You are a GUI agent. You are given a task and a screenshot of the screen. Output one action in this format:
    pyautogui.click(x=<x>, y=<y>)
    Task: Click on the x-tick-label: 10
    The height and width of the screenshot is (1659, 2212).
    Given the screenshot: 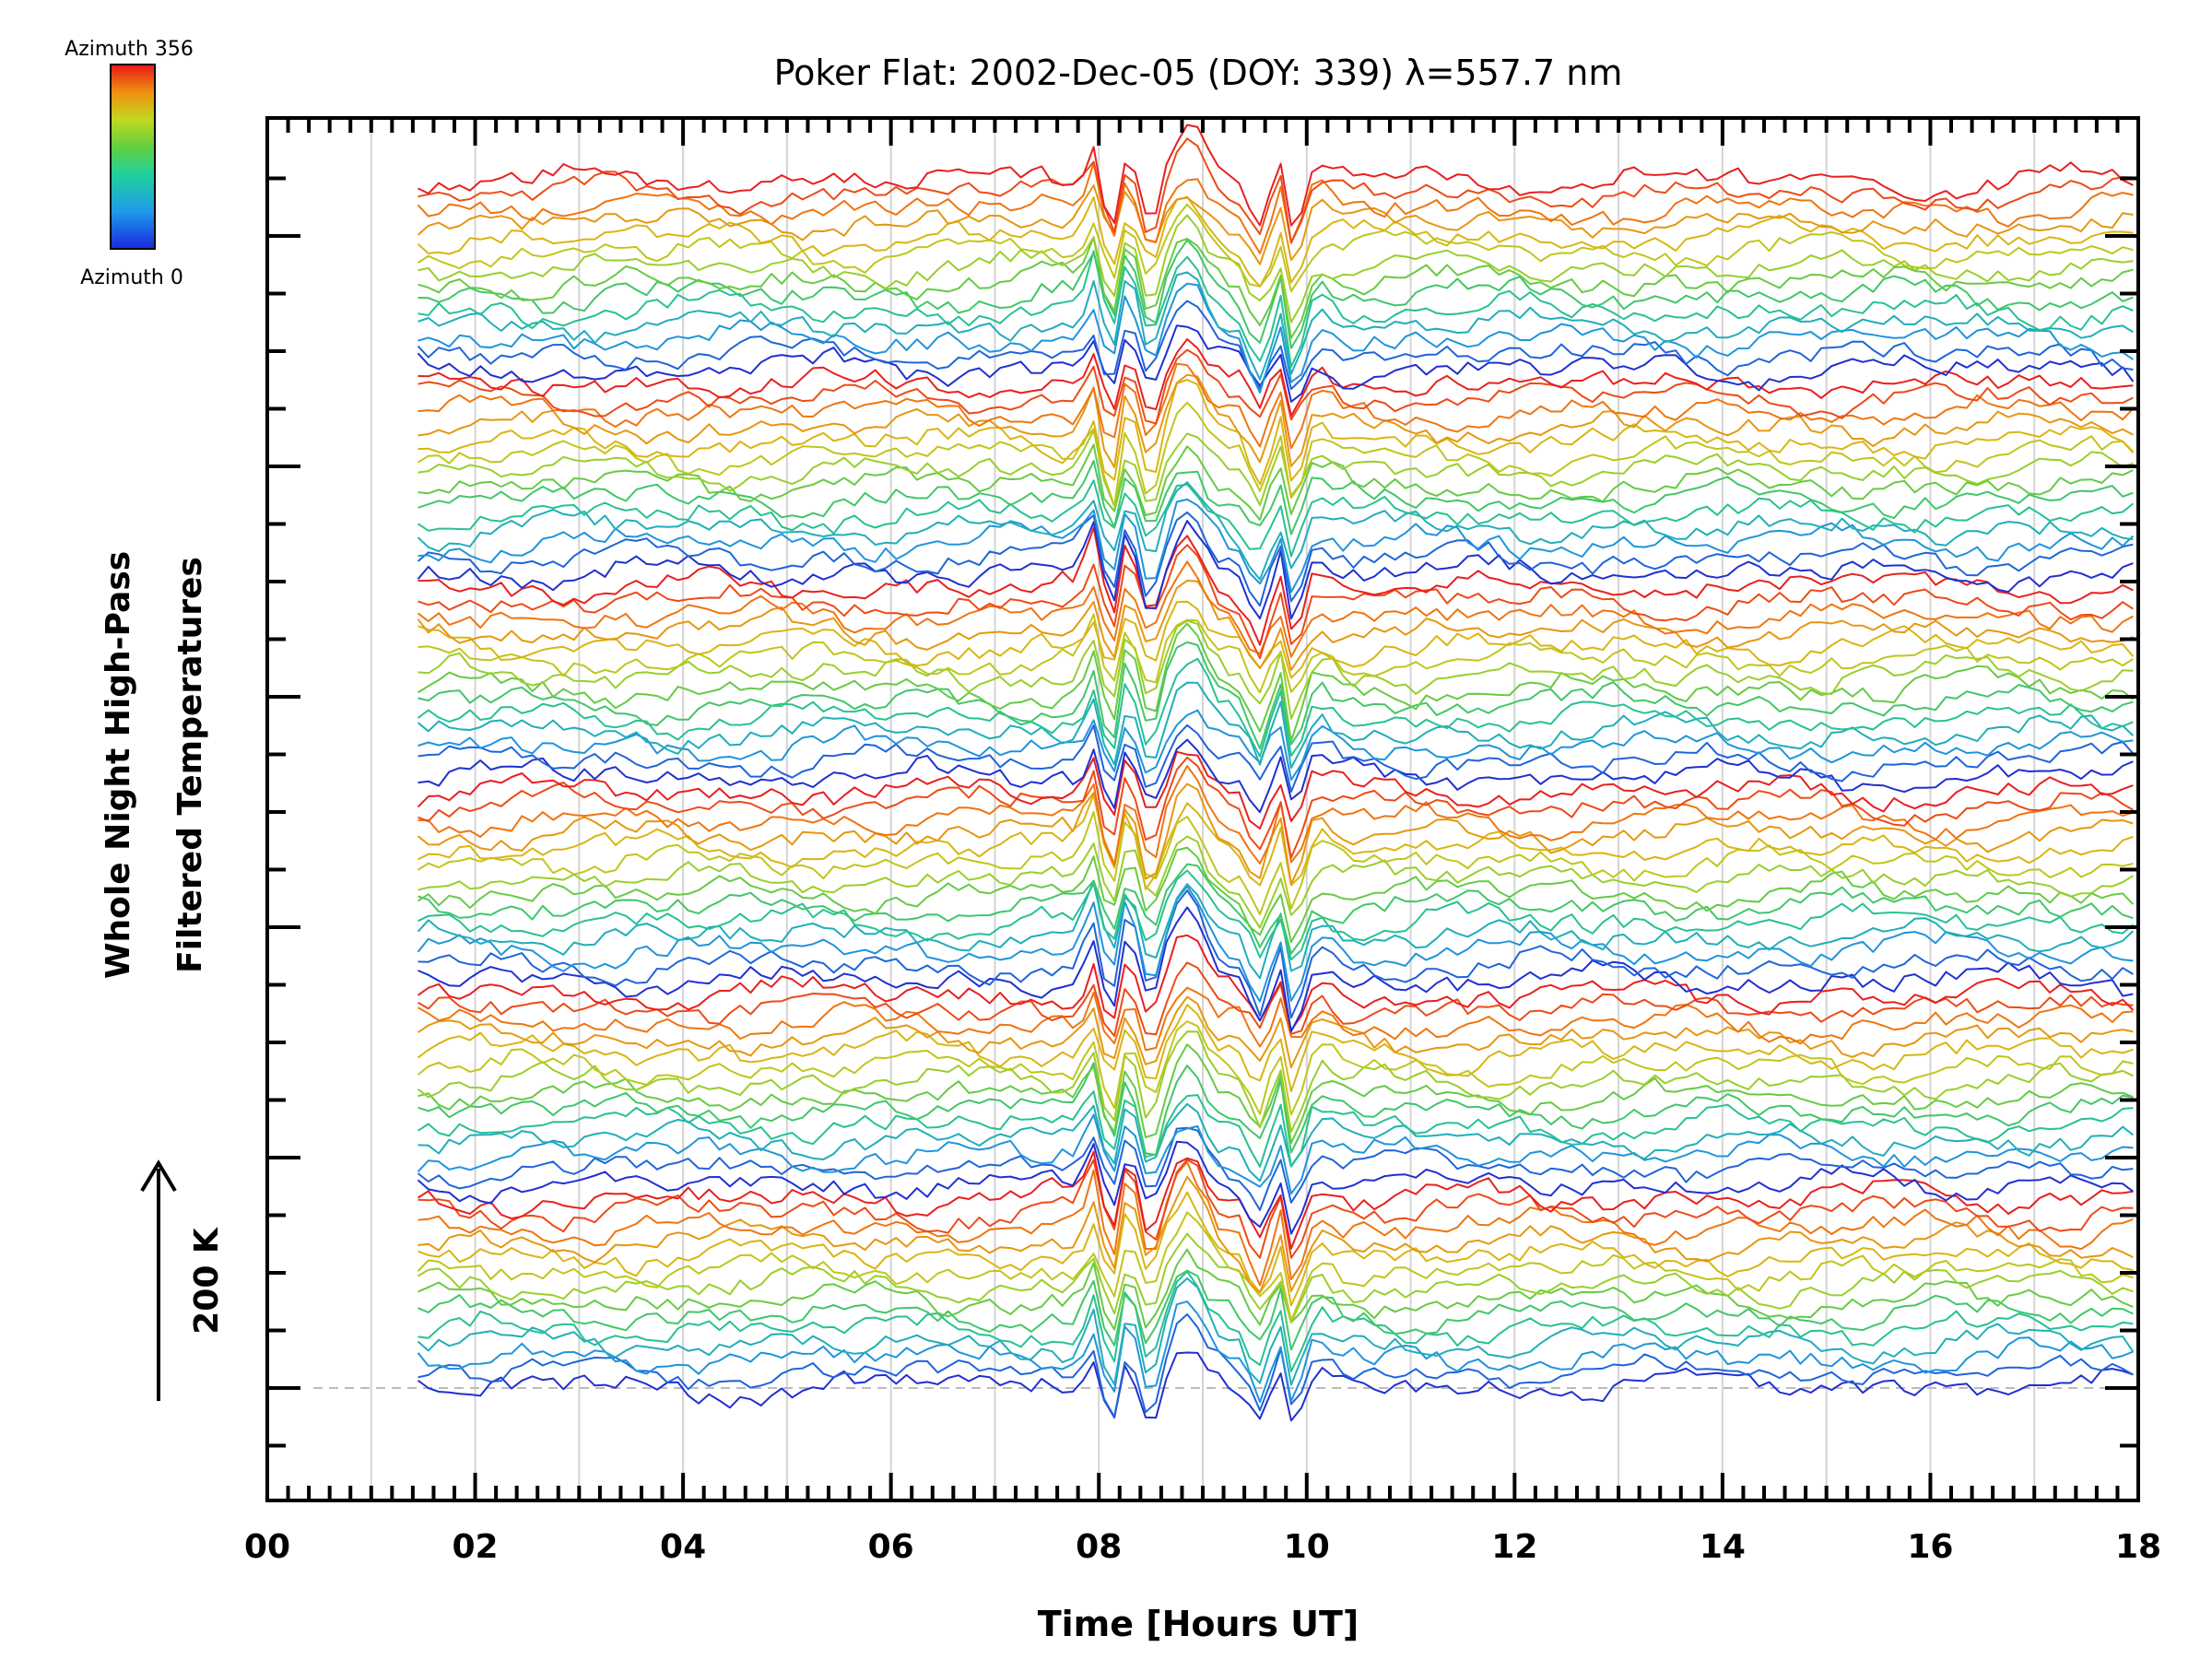 What is the action you would take?
    pyautogui.click(x=1307, y=1547)
    